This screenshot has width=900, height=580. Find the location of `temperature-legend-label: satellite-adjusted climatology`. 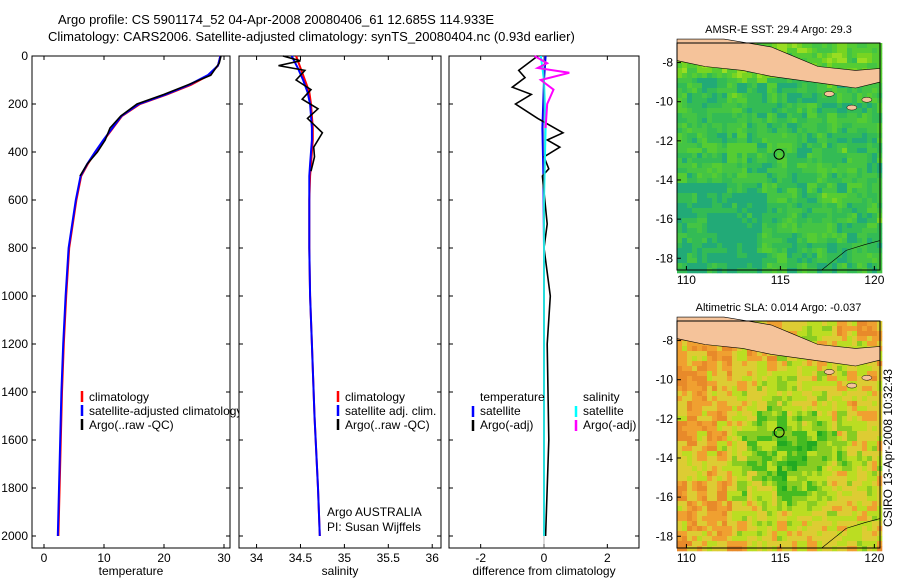

temperature-legend-label: satellite-adjusted climatology is located at coordinates (165, 411).